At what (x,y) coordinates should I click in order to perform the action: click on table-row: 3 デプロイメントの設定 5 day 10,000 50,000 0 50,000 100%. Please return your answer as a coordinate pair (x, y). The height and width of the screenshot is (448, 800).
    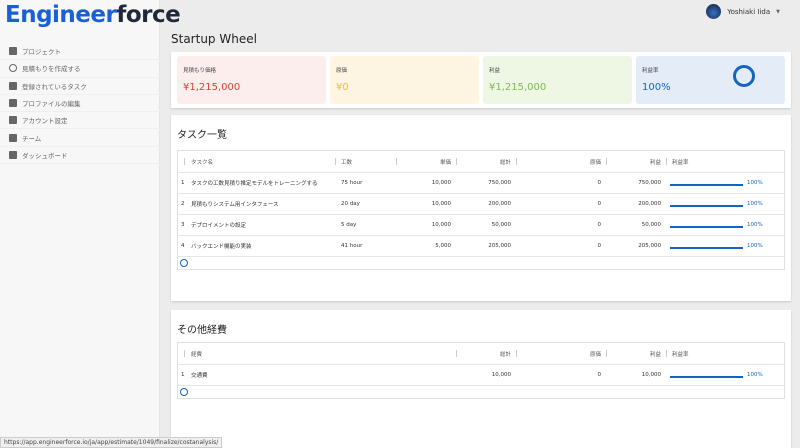
    Looking at the image, I should click on (481, 225).